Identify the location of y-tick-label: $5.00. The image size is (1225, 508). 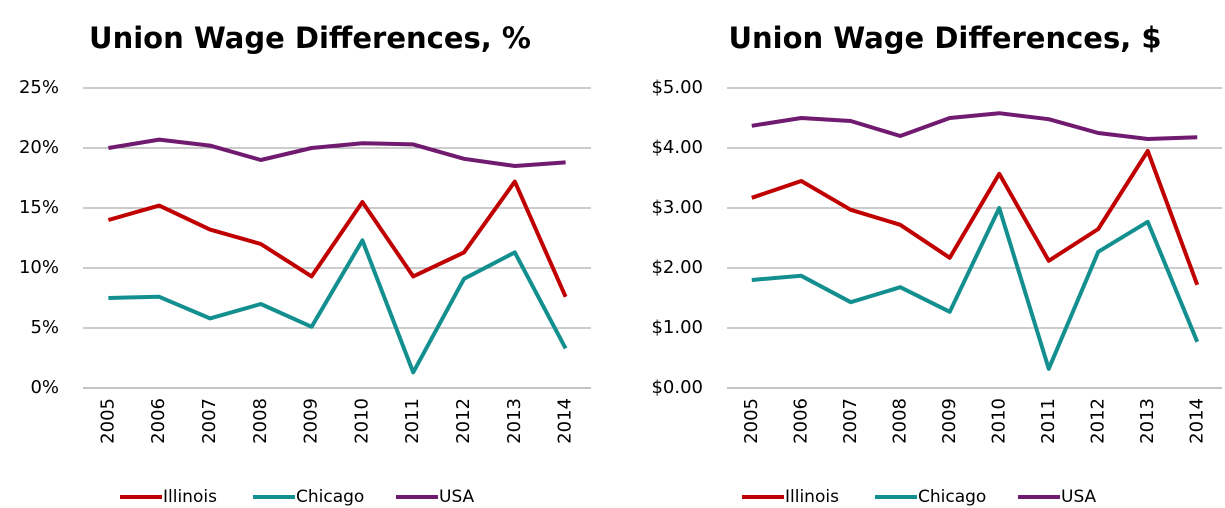
(677, 87).